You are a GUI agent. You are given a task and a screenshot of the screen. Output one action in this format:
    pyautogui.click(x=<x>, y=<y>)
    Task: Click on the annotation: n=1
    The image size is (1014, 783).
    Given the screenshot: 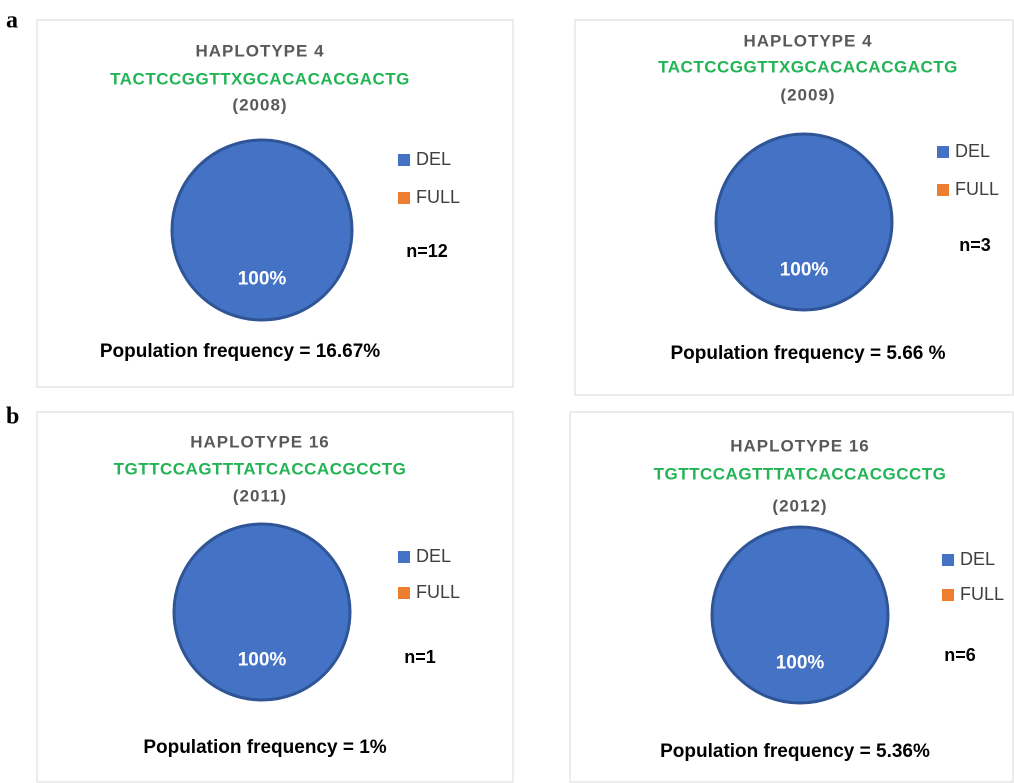 What is the action you would take?
    pyautogui.click(x=420, y=657)
    